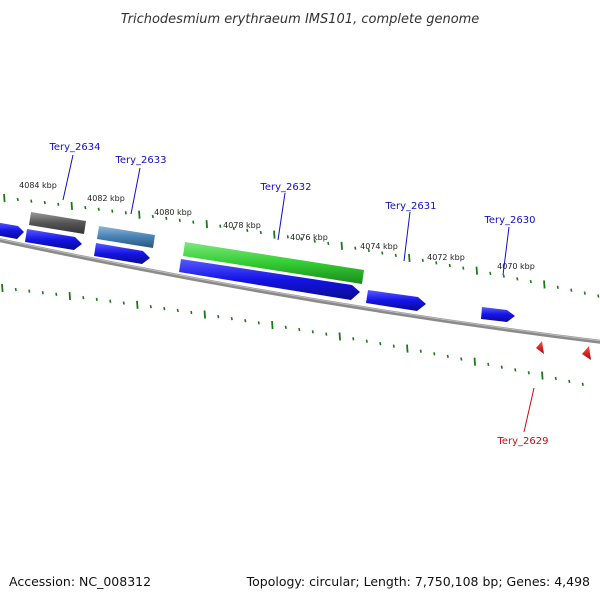 This screenshot has width=600, height=600. I want to click on gene-label-2634: Tery_2634, so click(74, 147).